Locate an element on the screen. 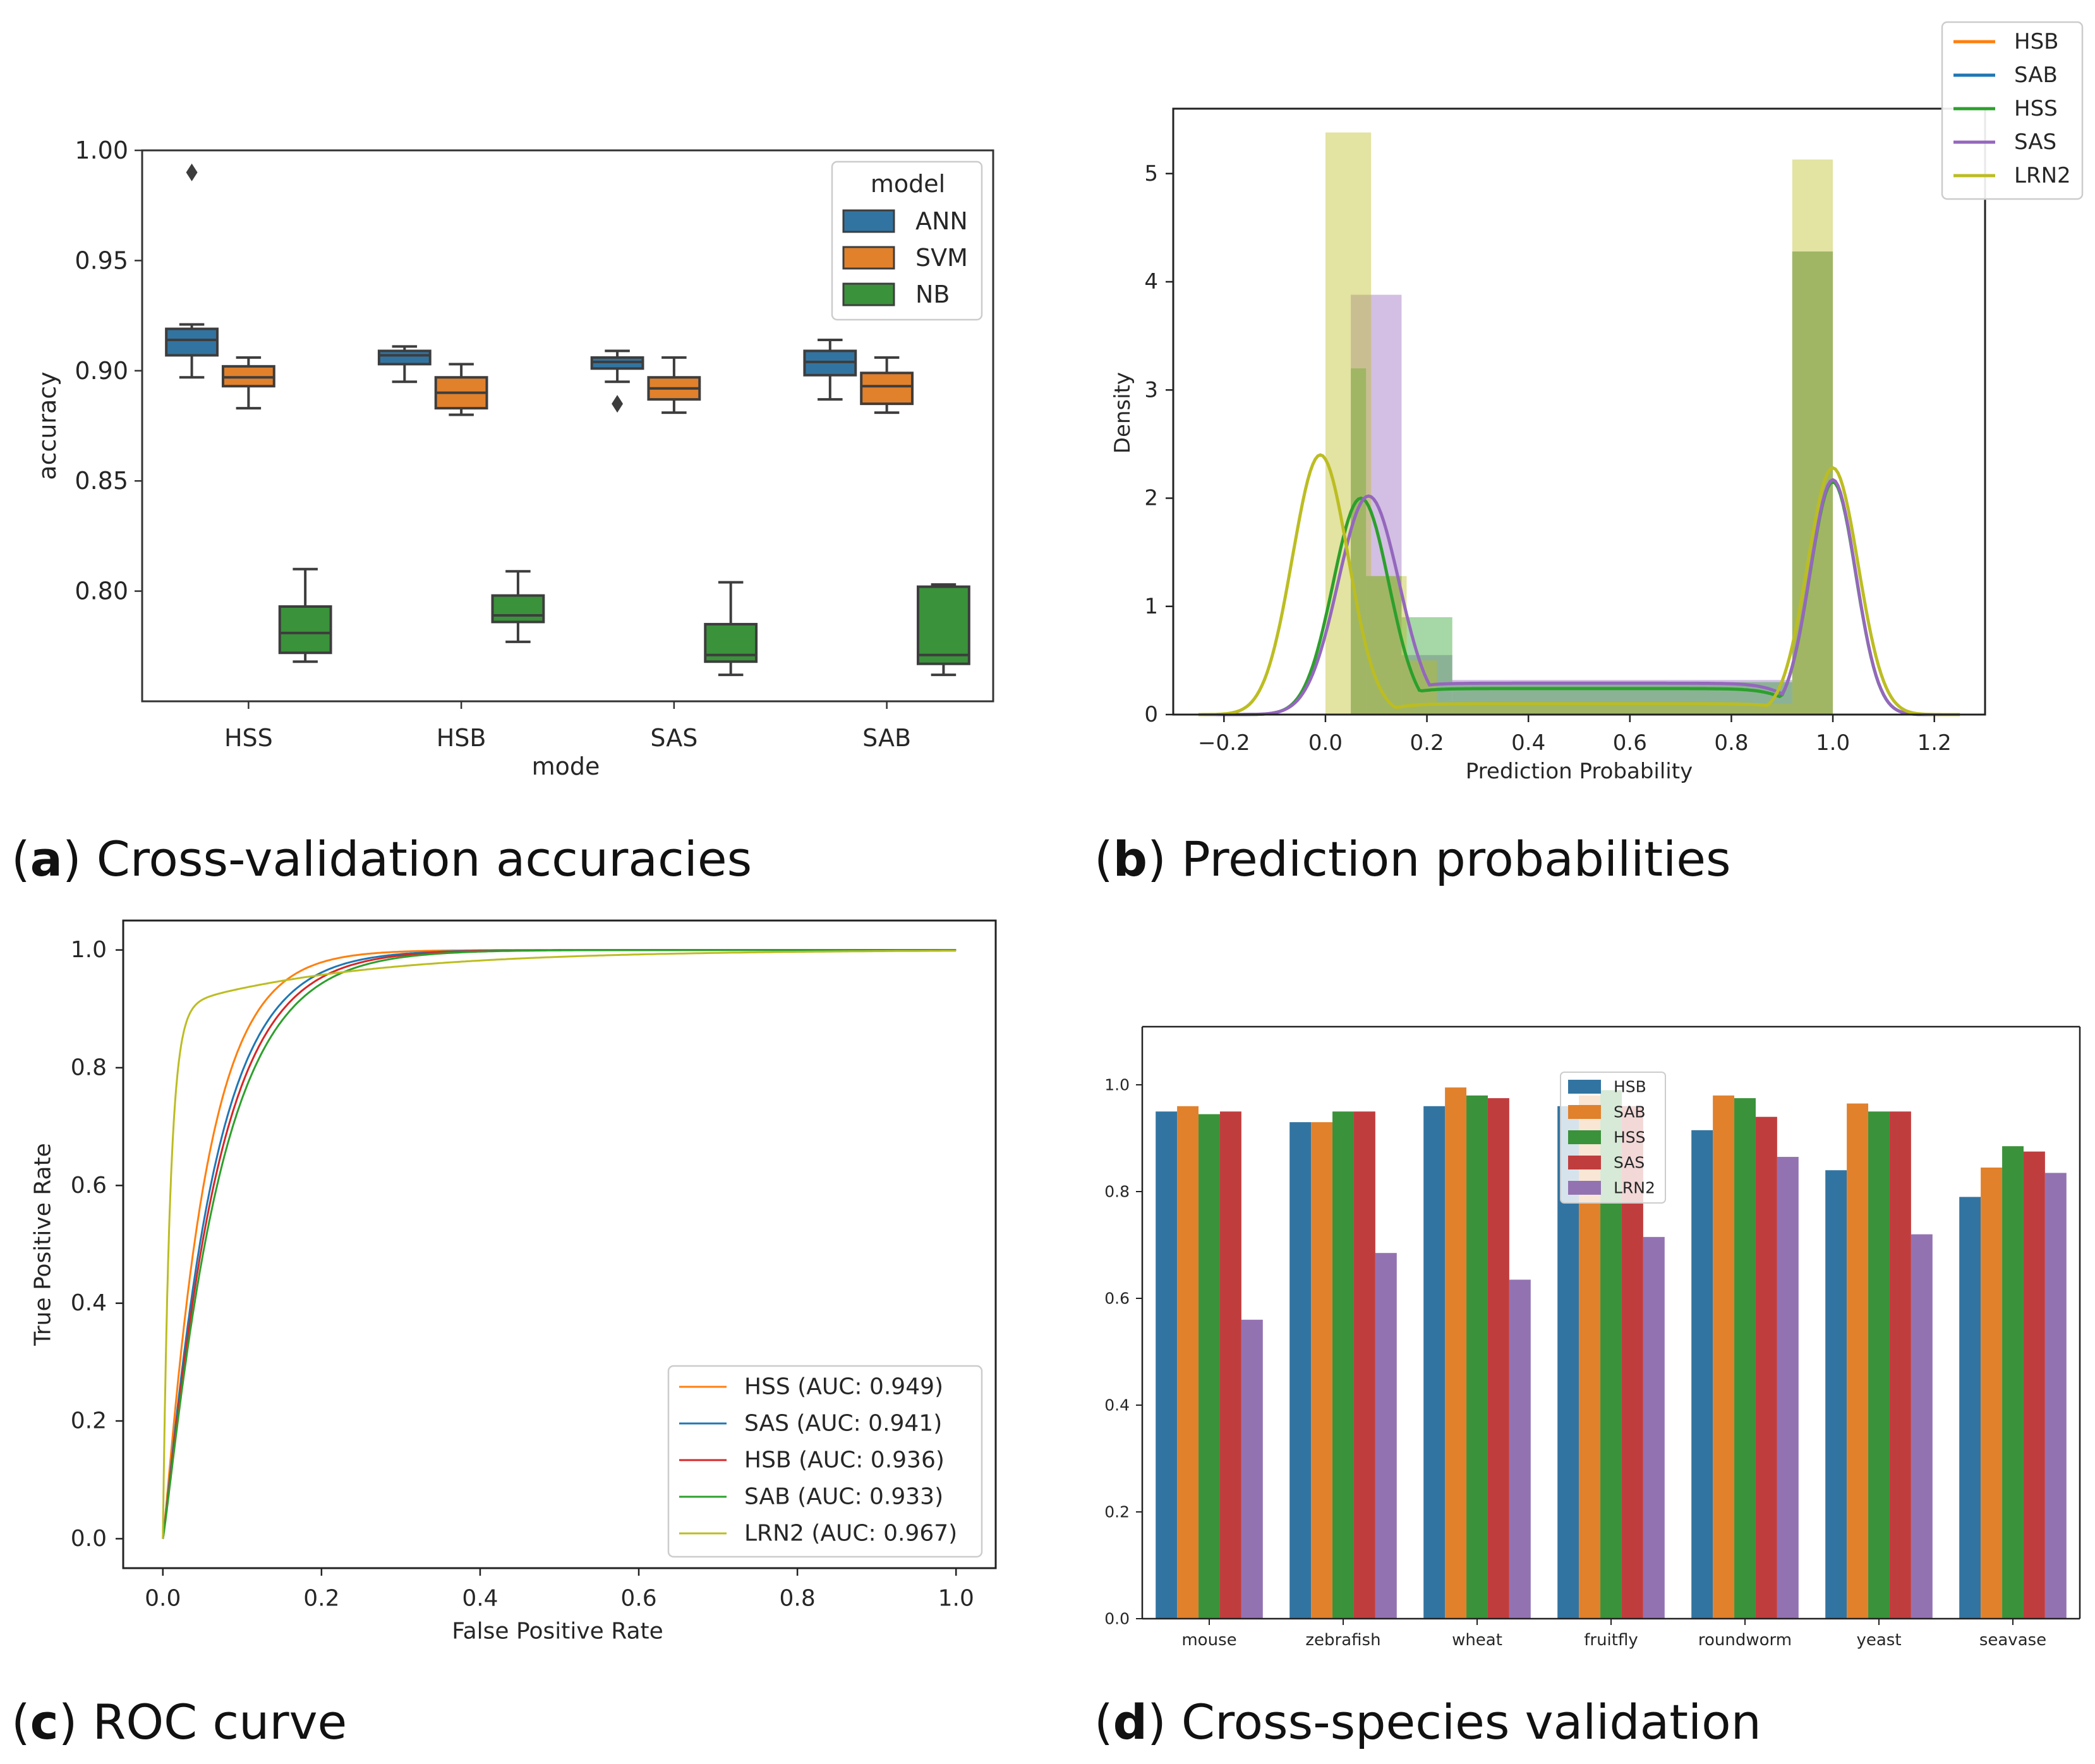 Image resolution: width=2095 pixels, height=1764 pixels. legend-label: SAB (AUC: 0.933) is located at coordinates (843, 1497).